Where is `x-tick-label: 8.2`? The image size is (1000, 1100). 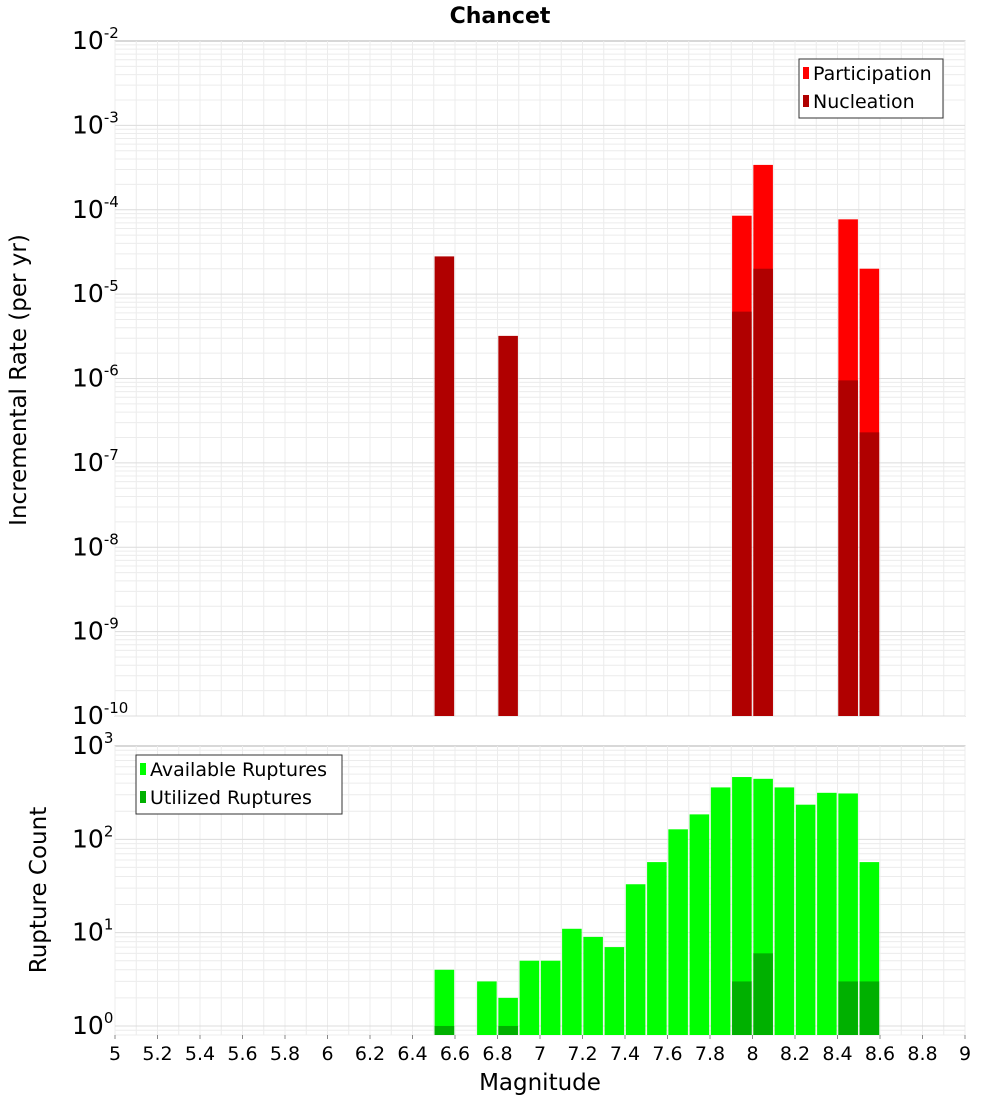 x-tick-label: 8.2 is located at coordinates (795, 1054).